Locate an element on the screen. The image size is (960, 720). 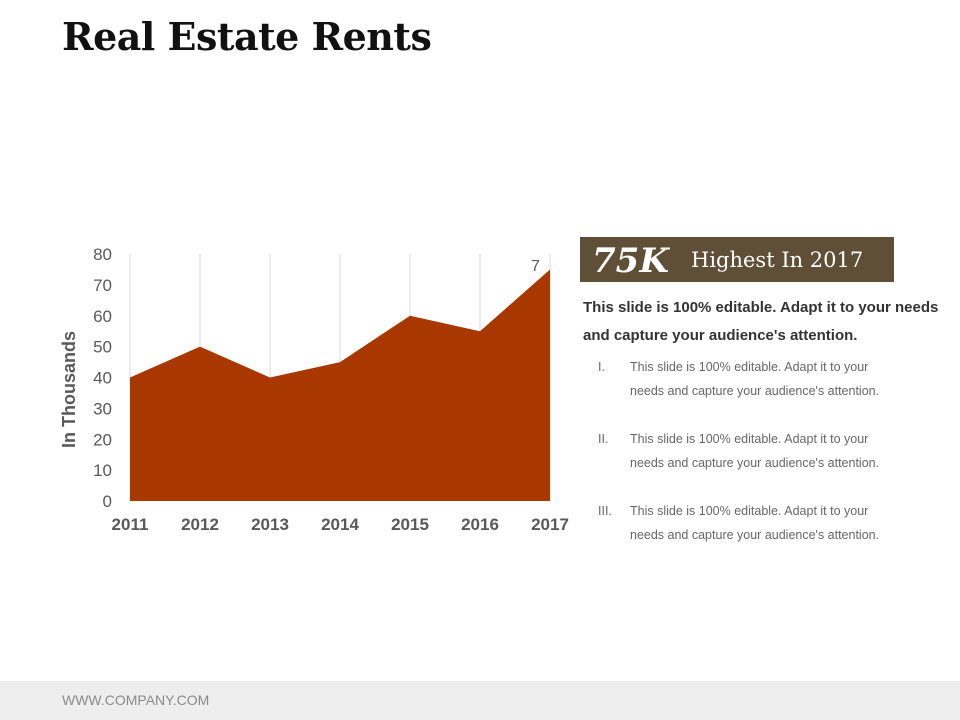
x-tick-label: 2015 is located at coordinates (410, 524).